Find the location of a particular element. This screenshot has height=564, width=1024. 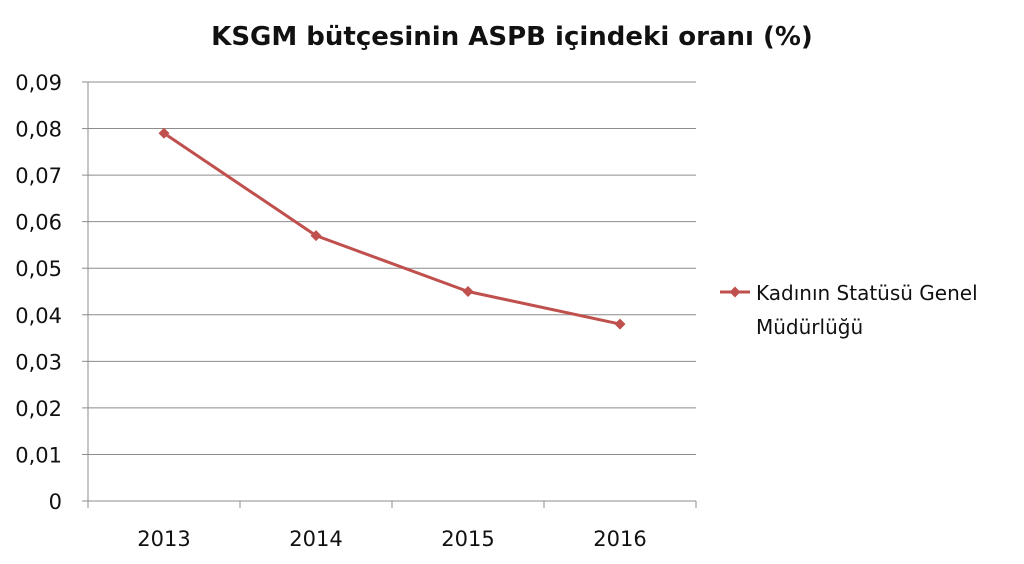

y-tick-label: 0,01 is located at coordinates (38, 455).